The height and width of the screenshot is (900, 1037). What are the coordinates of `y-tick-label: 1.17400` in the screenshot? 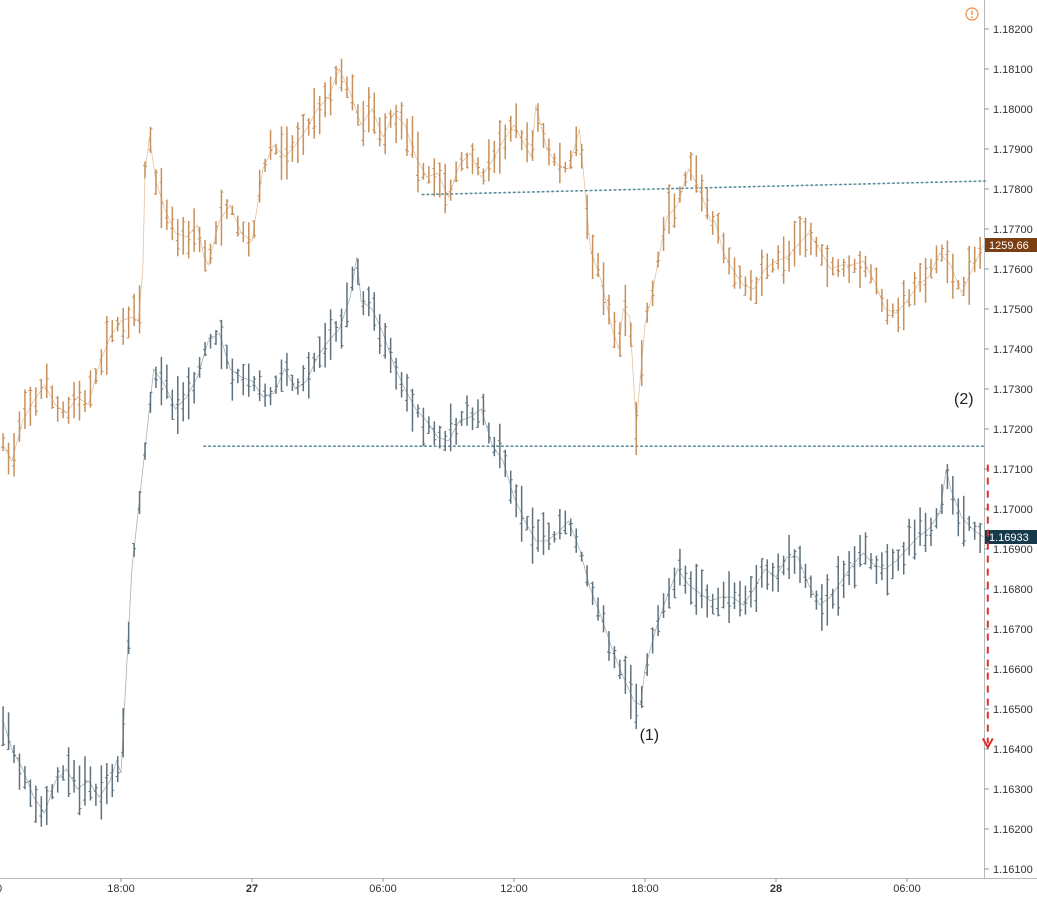 It's located at (1013, 350).